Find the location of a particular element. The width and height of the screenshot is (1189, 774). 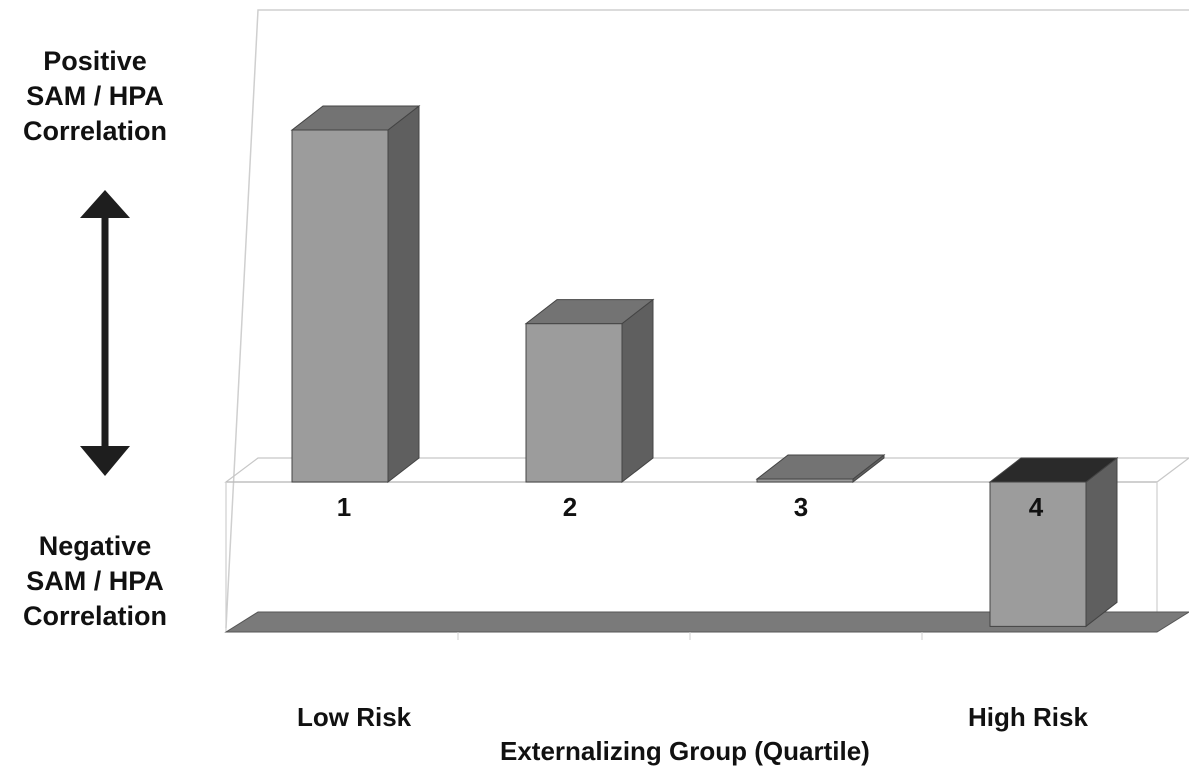

x-label-low-risk: Low Risk is located at coordinates (354, 717).